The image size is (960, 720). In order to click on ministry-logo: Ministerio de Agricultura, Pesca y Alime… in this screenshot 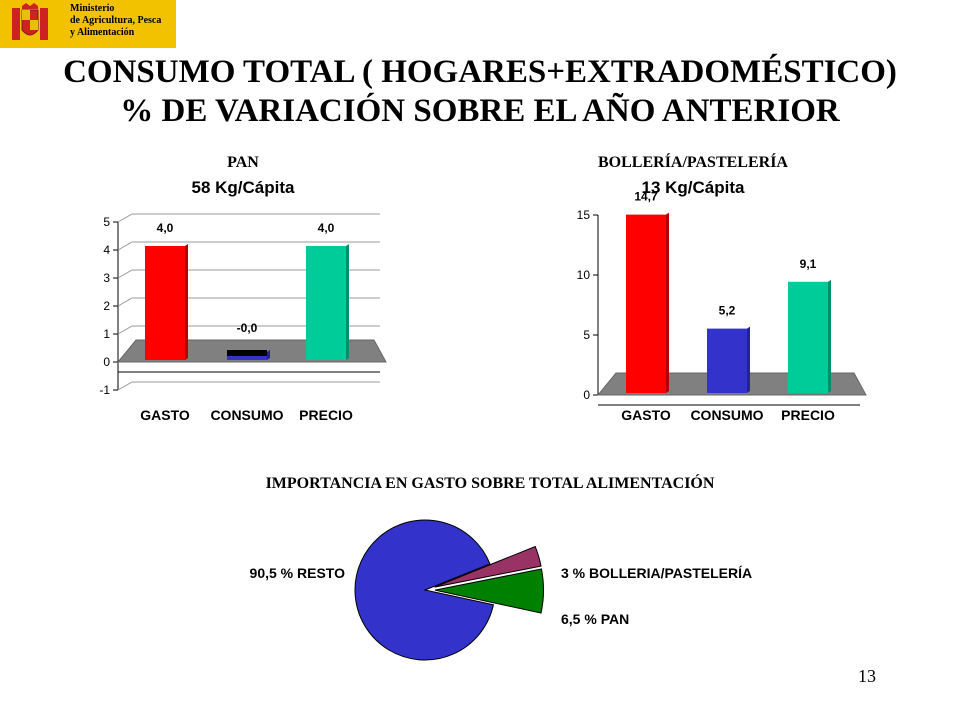, I will do `click(88, 24)`.